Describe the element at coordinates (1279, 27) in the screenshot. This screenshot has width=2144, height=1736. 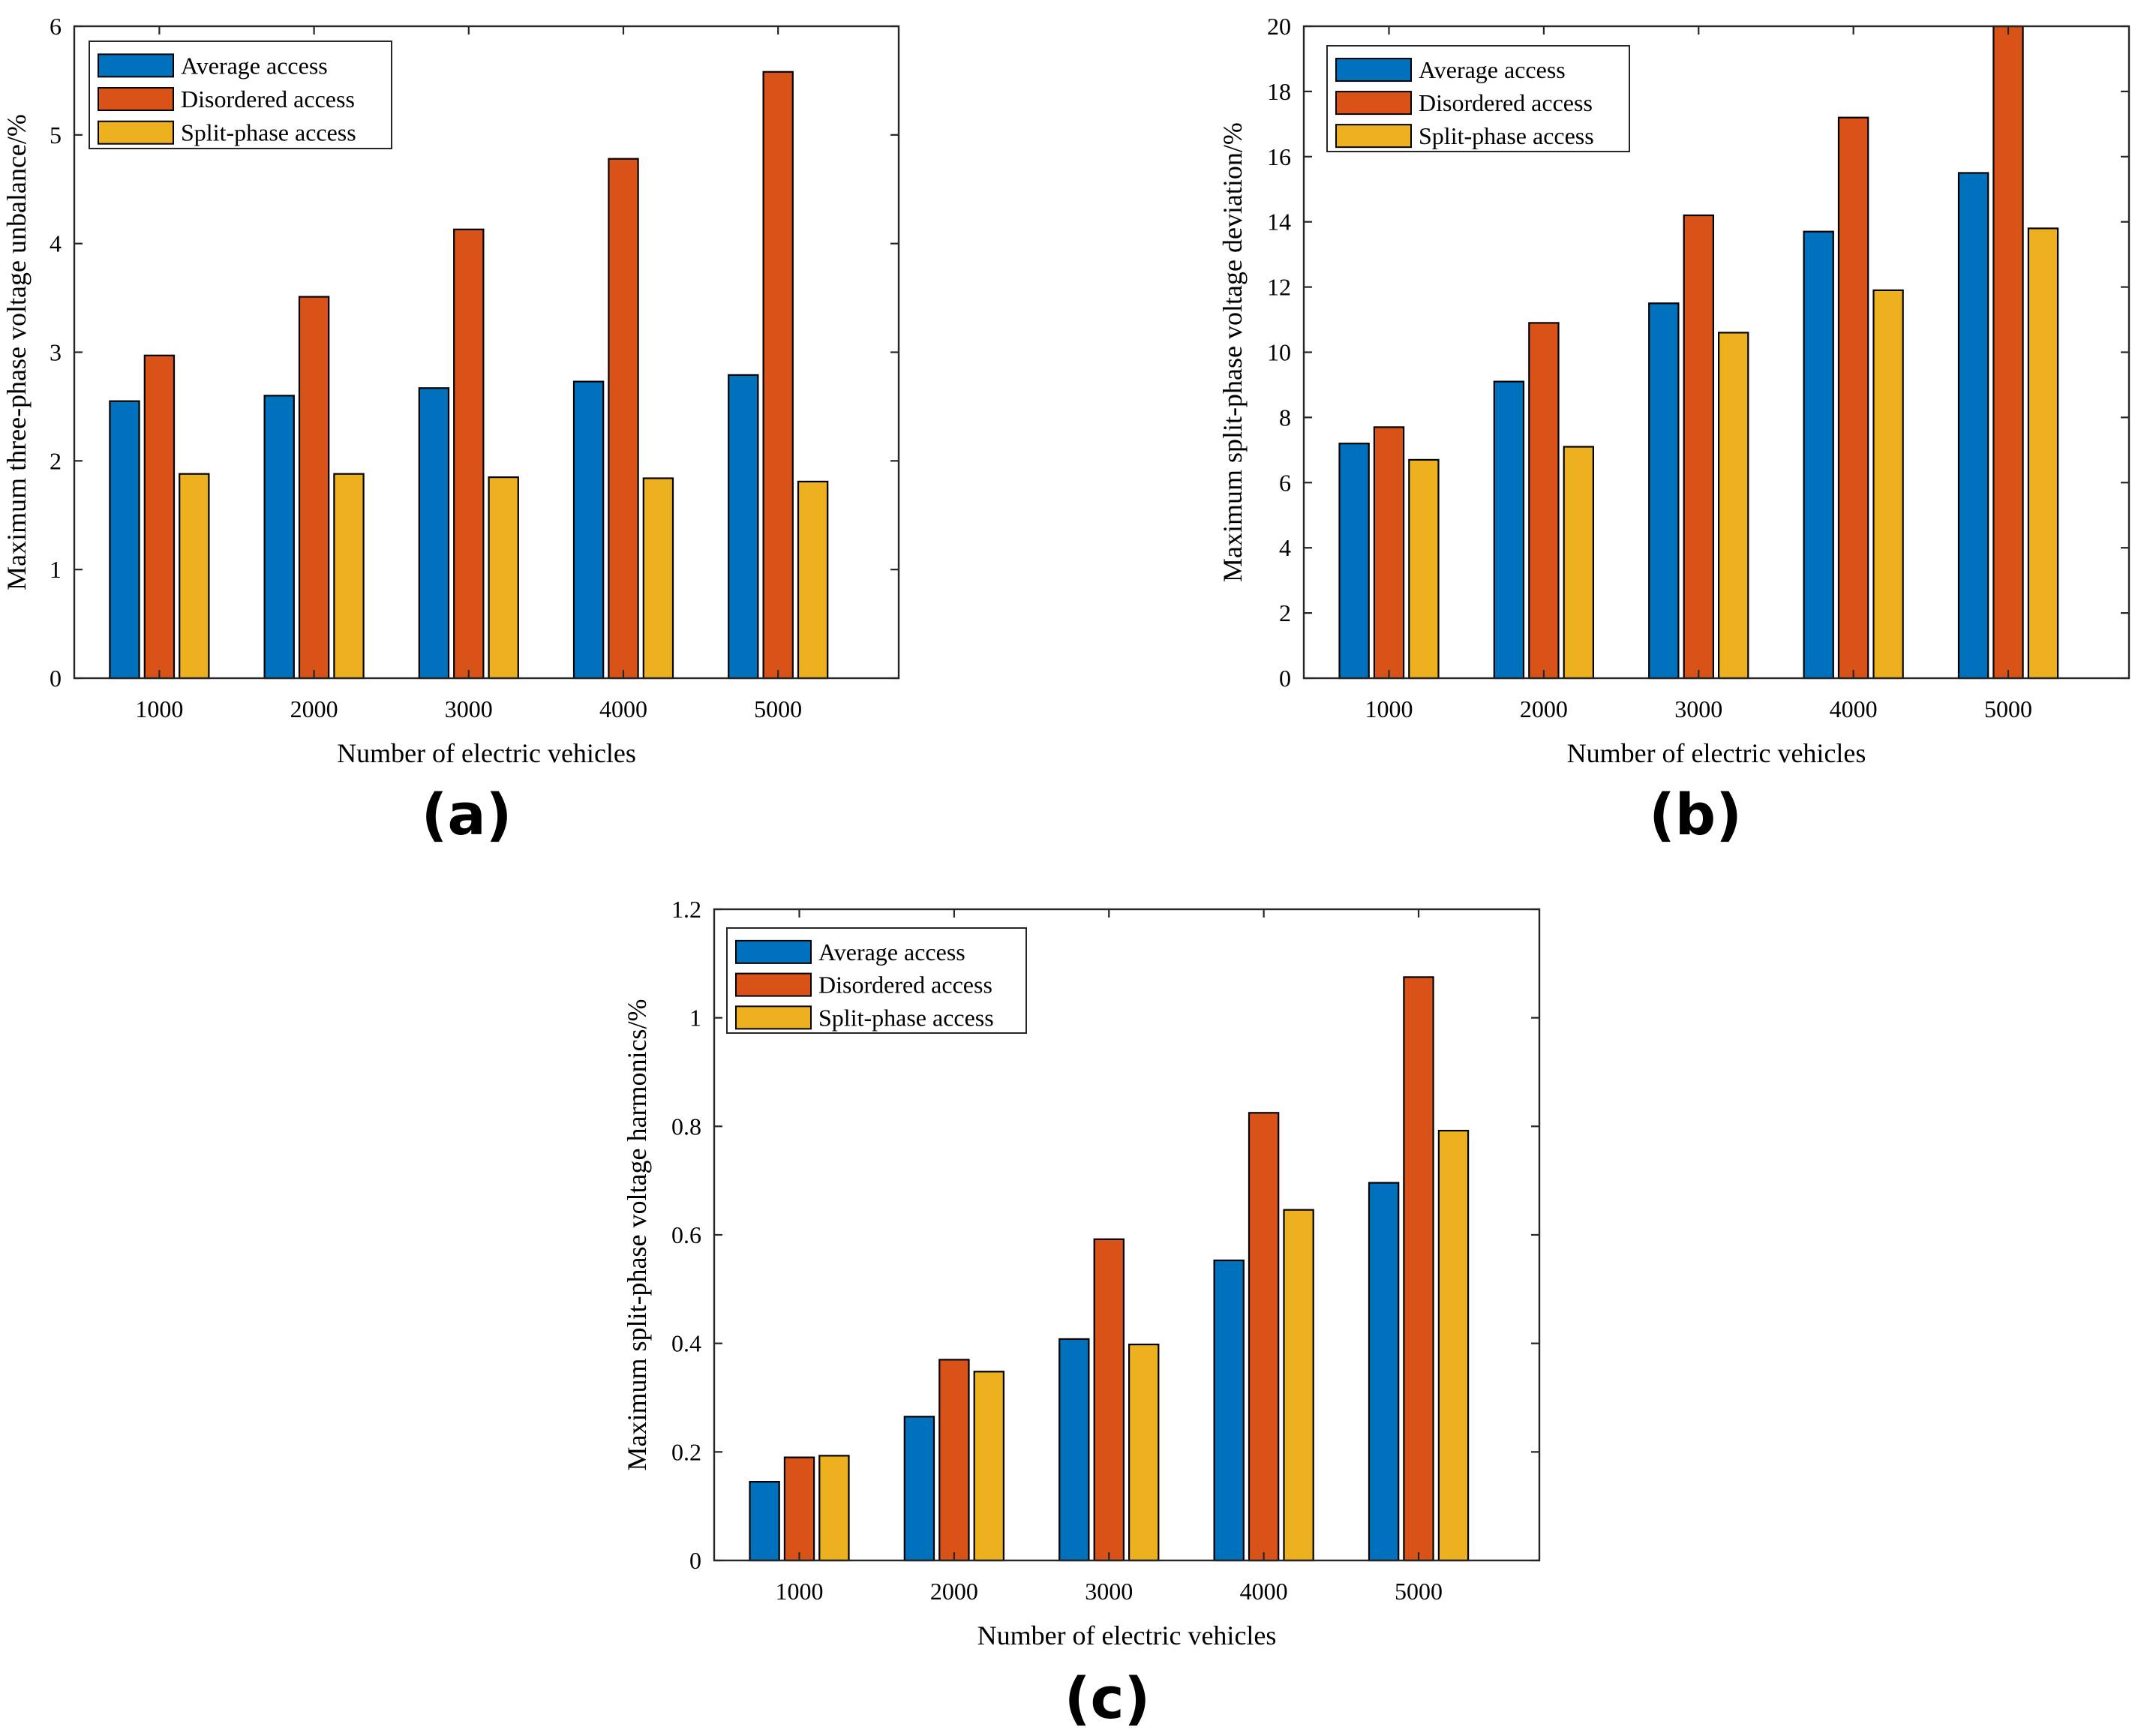
I see `y-tick-label: 20` at that location.